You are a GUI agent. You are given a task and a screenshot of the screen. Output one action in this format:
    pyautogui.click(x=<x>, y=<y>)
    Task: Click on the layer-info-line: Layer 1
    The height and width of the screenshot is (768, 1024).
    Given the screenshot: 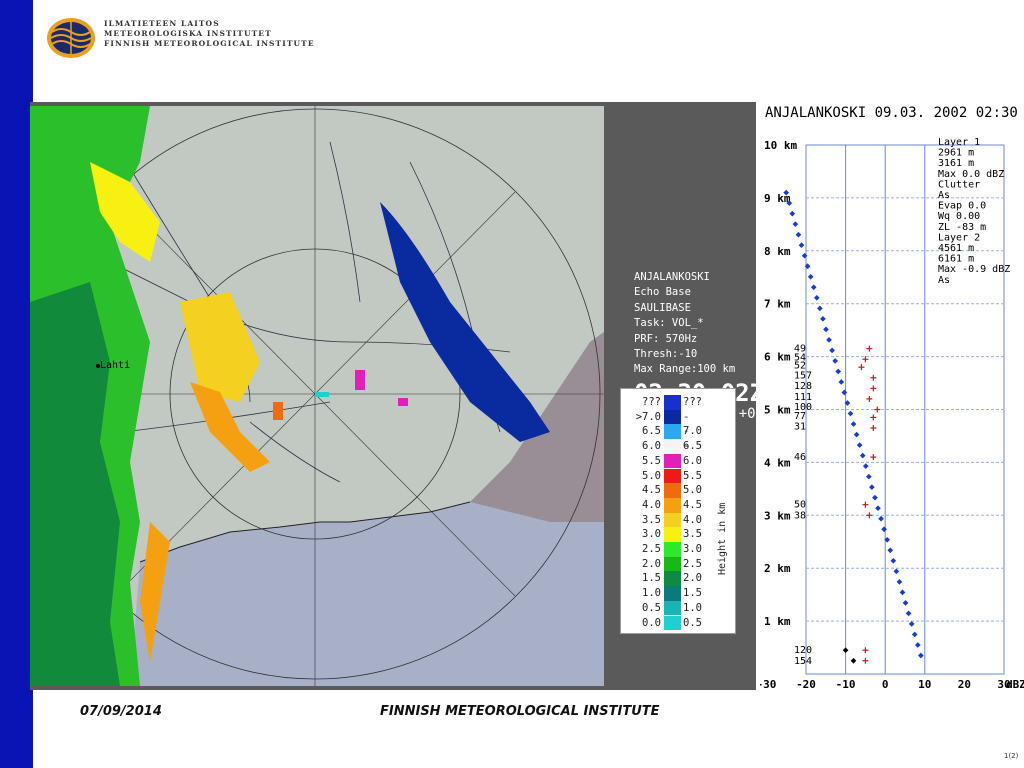 What is the action you would take?
    pyautogui.click(x=959, y=142)
    